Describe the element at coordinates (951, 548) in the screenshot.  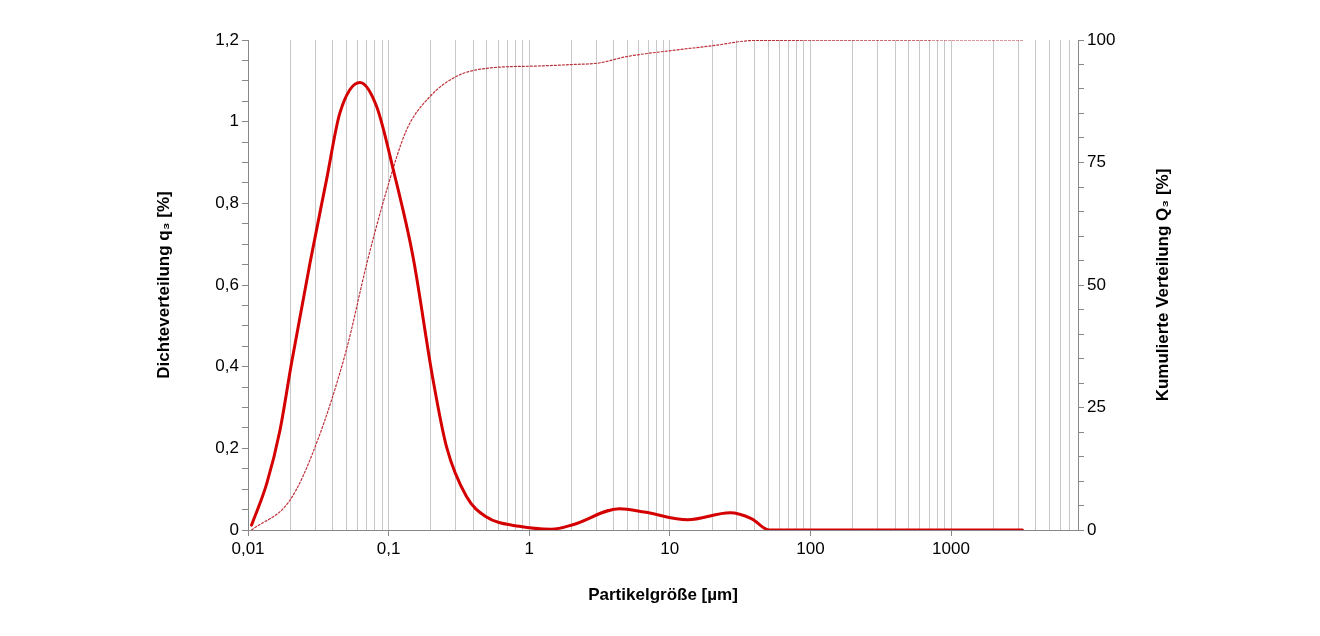
I see `x-tick-label: 1000` at that location.